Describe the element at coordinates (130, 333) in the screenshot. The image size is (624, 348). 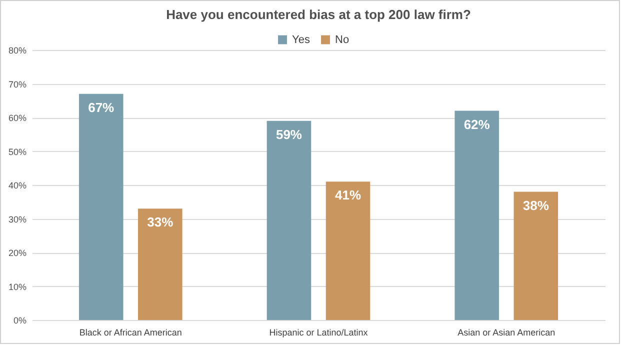
I see `x-tick-label: Black or African American` at that location.